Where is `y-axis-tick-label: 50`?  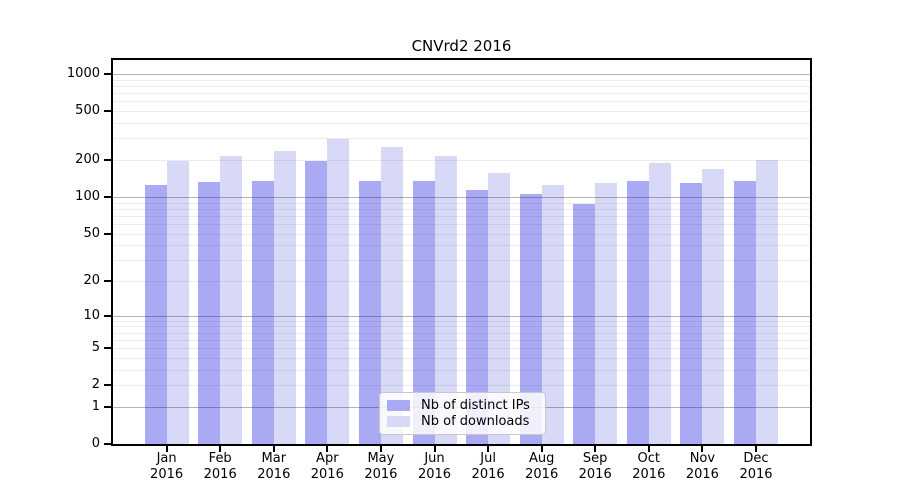 y-axis-tick-label: 50 is located at coordinates (91, 233).